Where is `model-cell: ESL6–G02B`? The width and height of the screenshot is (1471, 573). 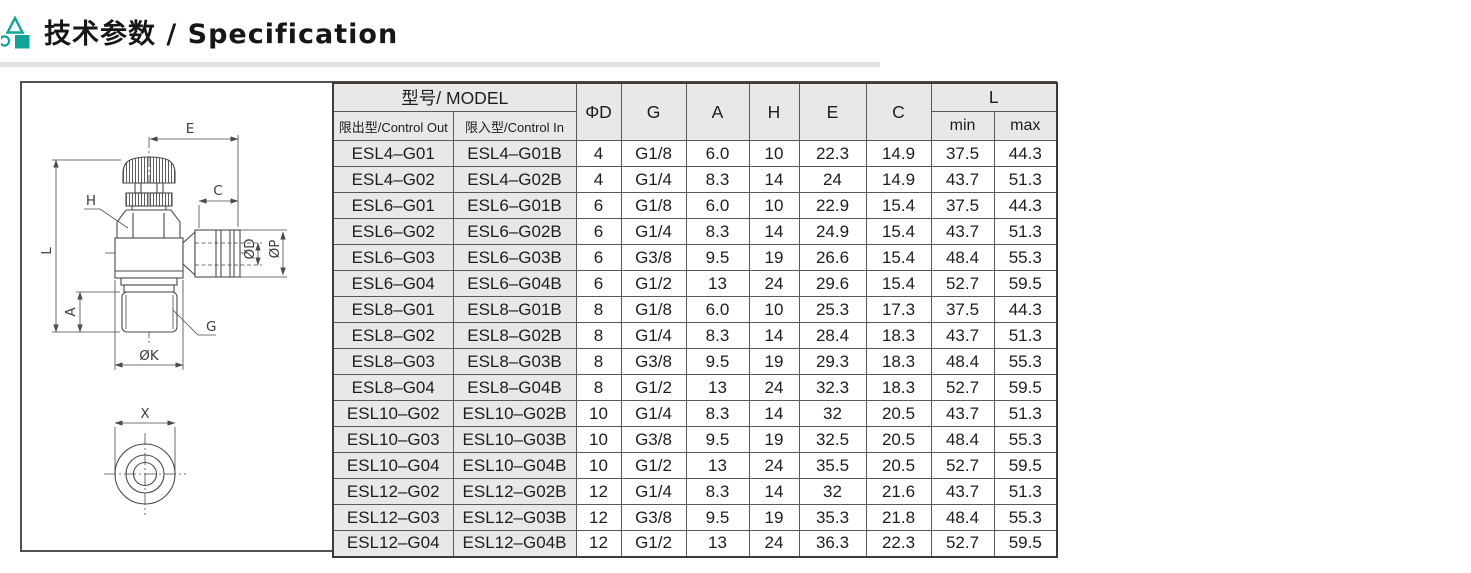
model-cell: ESL6–G02B is located at coordinates (514, 231).